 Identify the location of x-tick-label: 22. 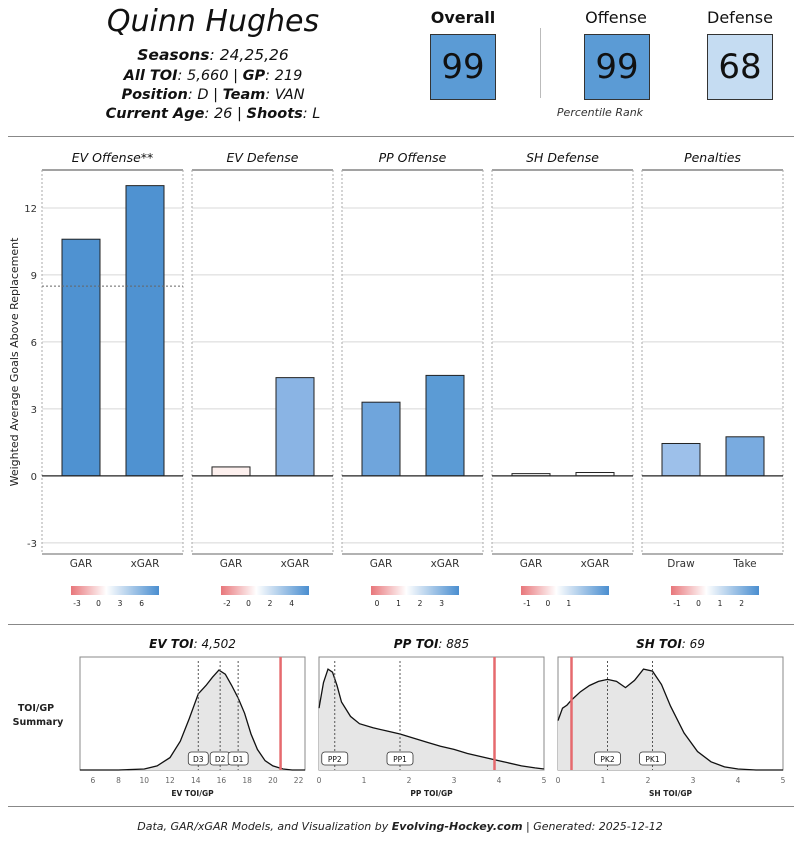
(299, 780).